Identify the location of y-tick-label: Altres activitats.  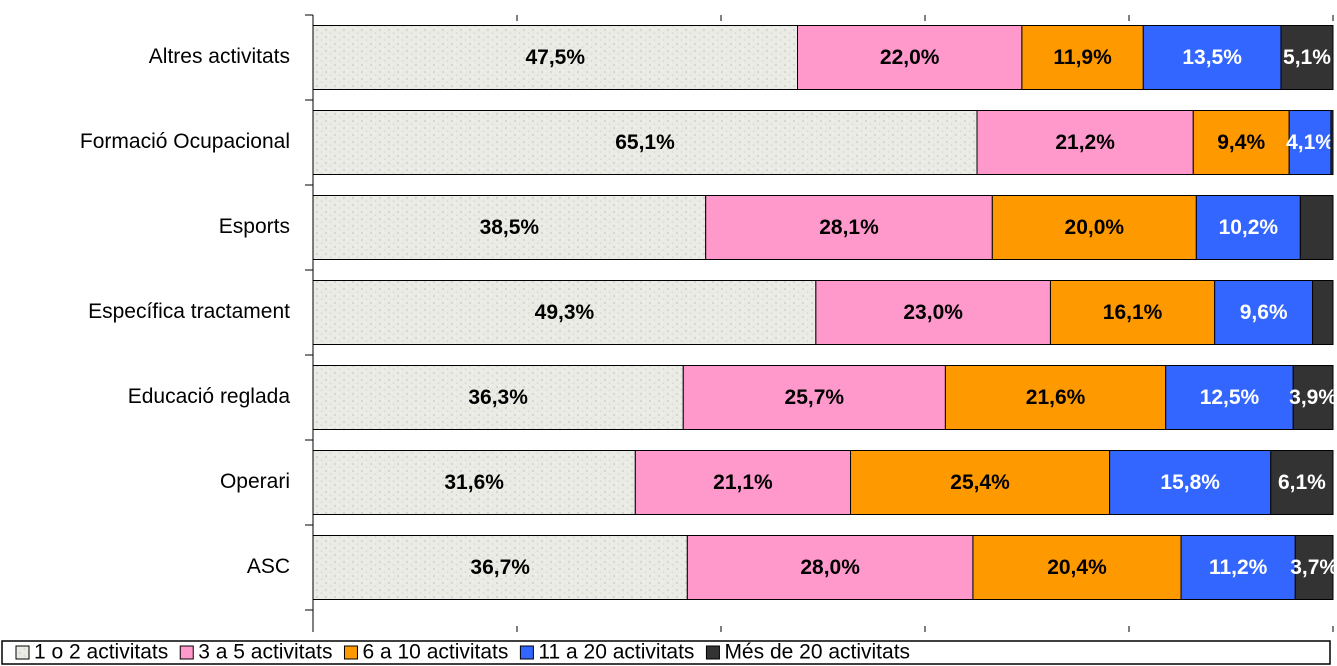
(219, 56).